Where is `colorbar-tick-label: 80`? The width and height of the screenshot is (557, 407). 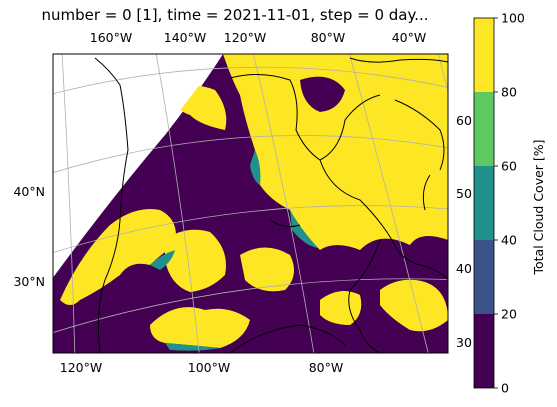 colorbar-tick-label: 80 is located at coordinates (509, 92).